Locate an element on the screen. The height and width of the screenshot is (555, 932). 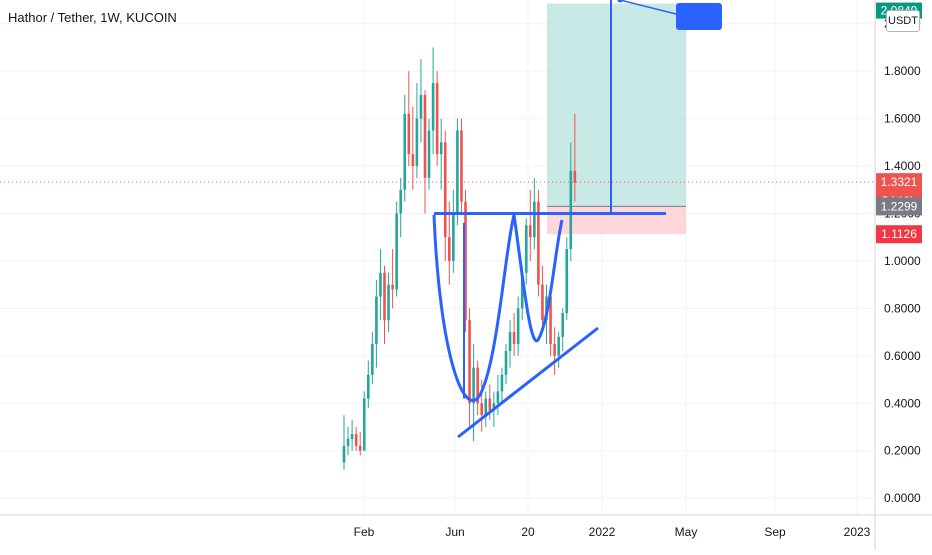
y-tick-label: 0.6000 is located at coordinates (902, 356).